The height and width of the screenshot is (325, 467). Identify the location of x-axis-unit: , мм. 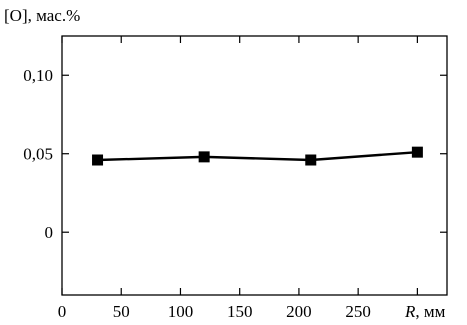
(430, 311).